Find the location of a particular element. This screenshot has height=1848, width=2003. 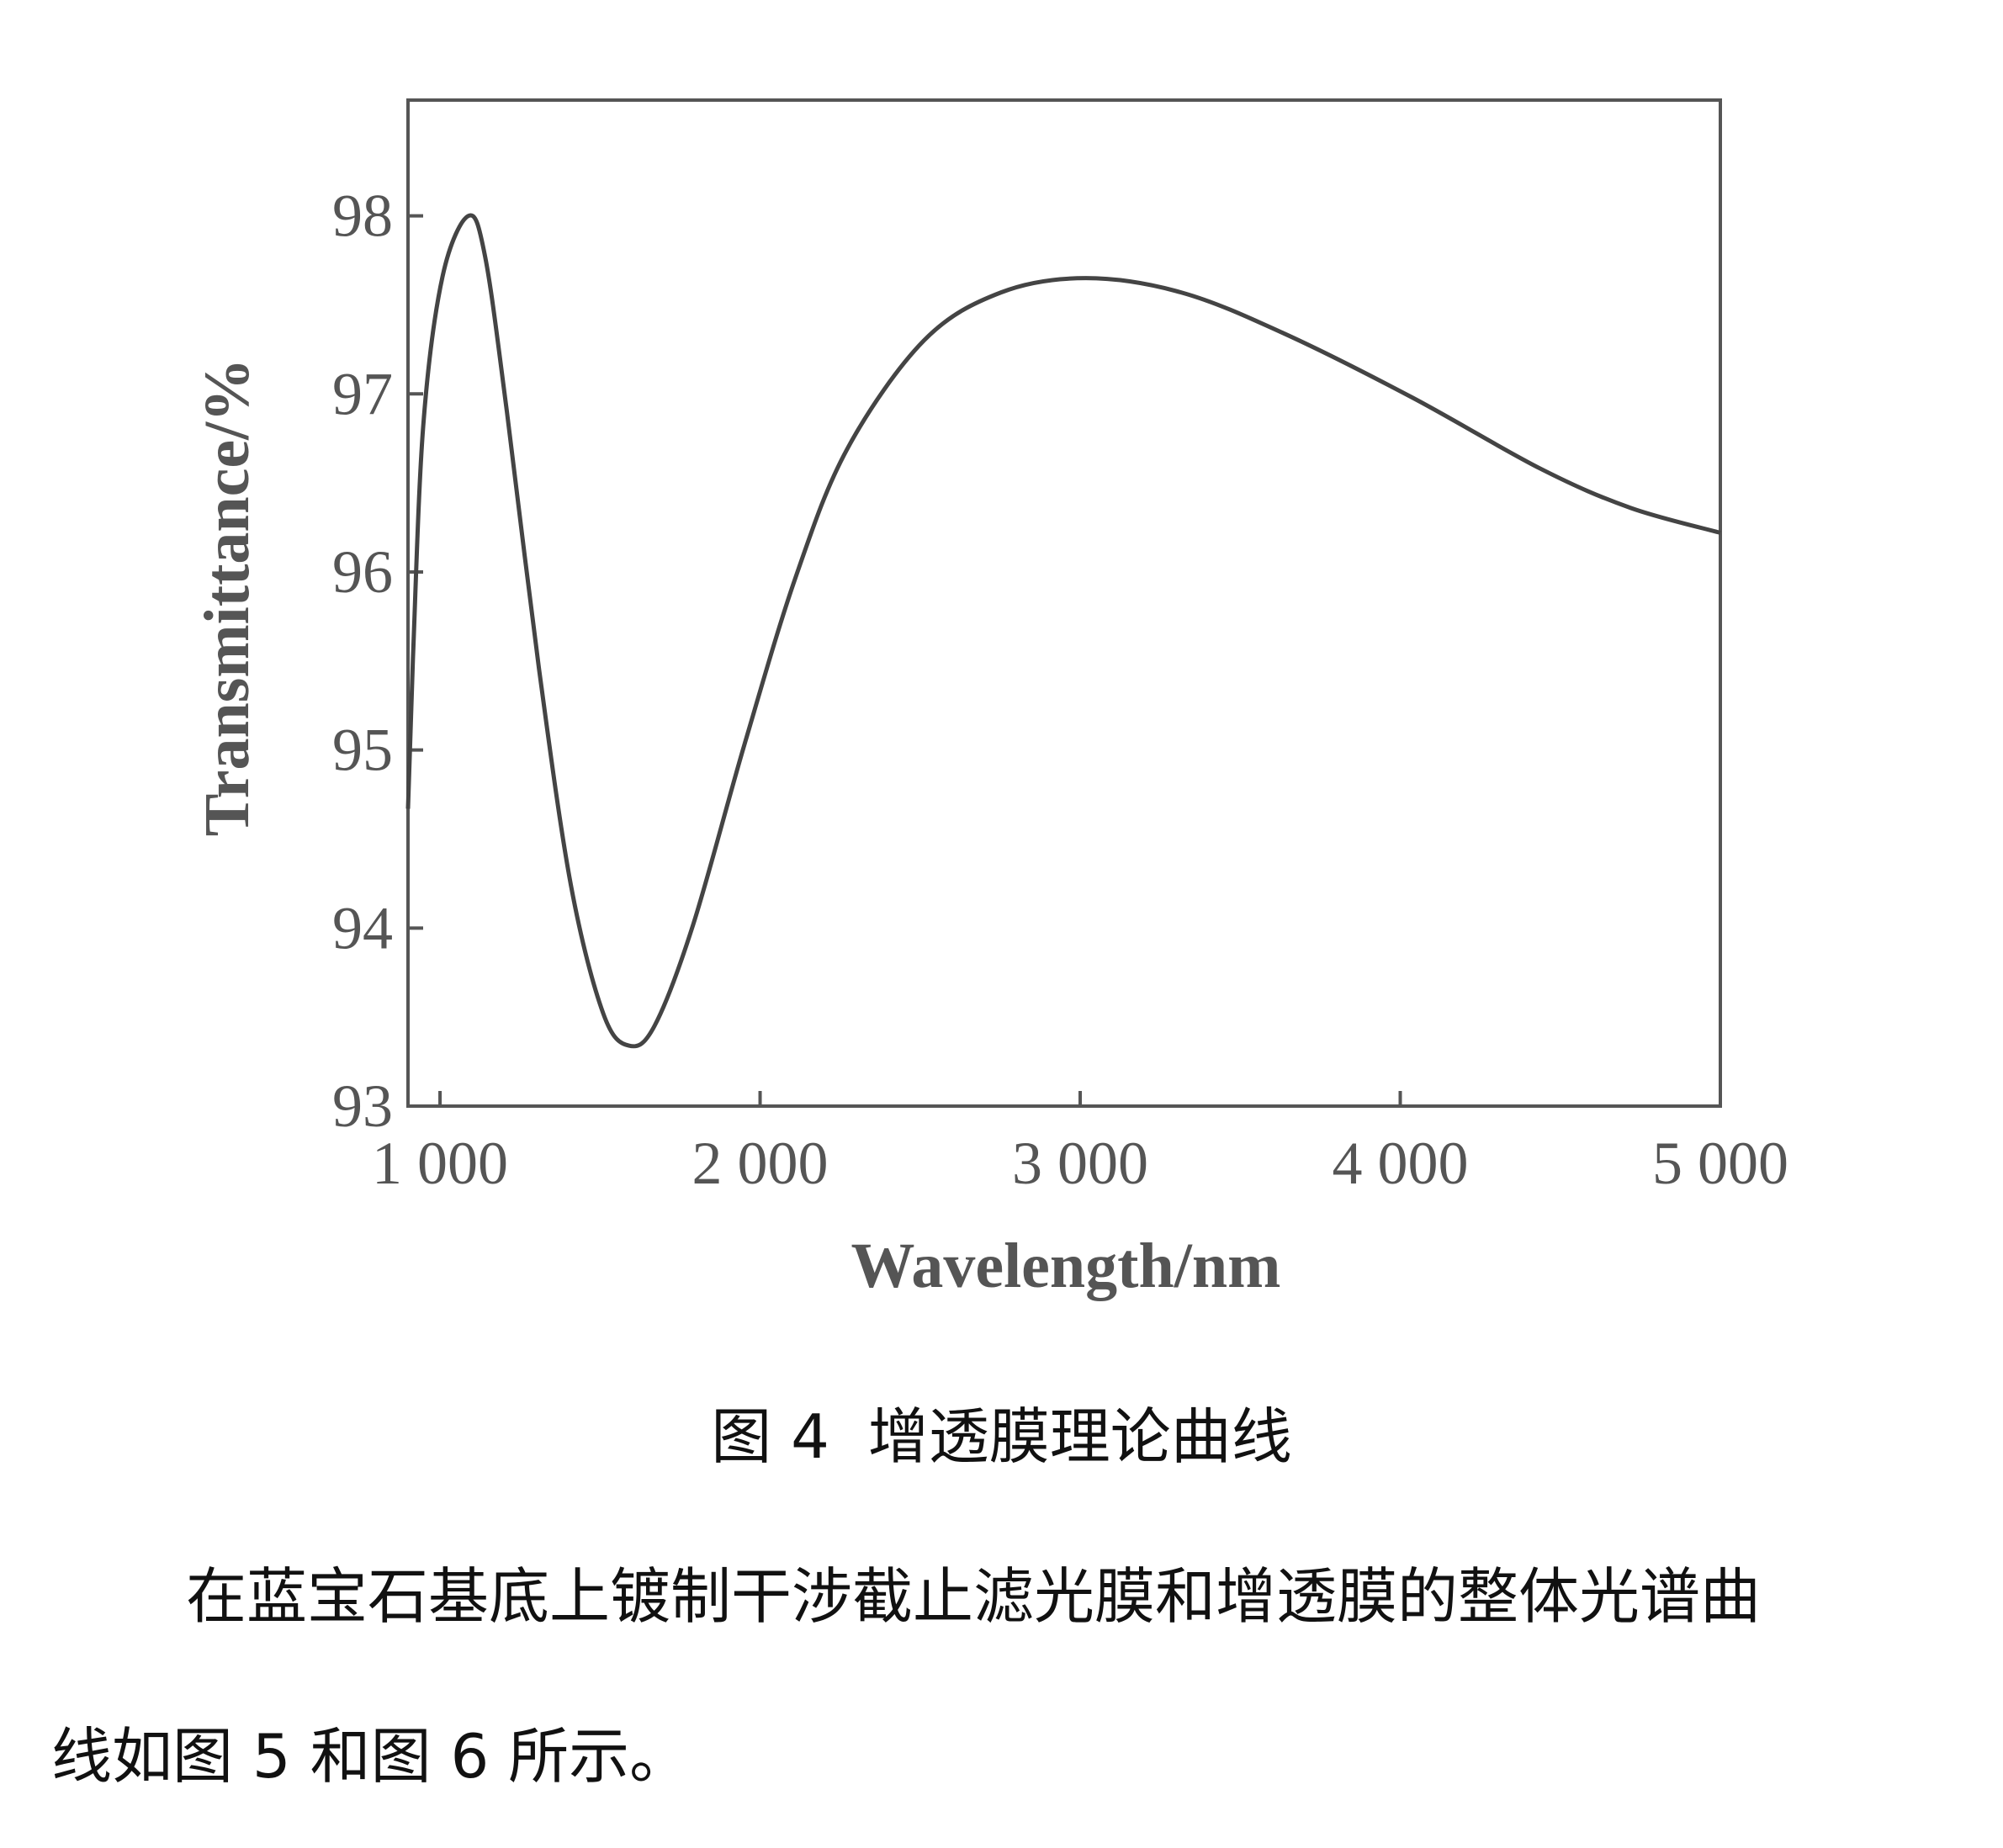

y-tick-label: 97 is located at coordinates (362, 393).